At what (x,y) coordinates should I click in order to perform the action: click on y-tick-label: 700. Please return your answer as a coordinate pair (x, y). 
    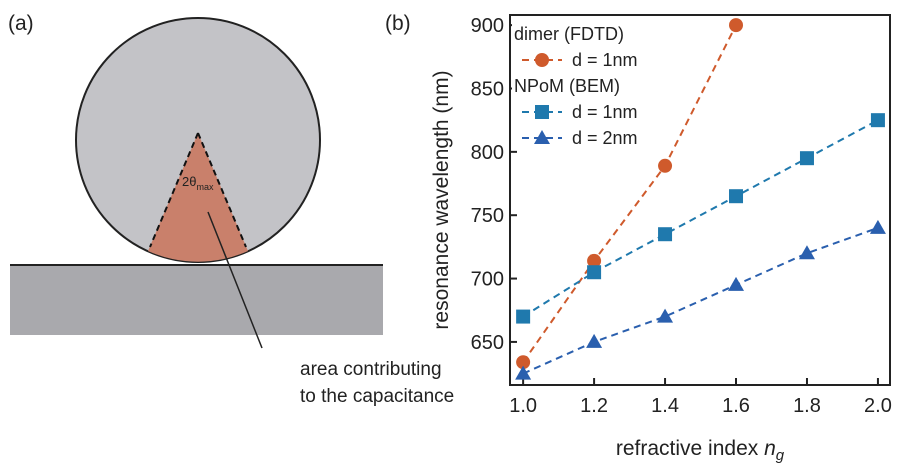
    Looking at the image, I should click on (487, 280).